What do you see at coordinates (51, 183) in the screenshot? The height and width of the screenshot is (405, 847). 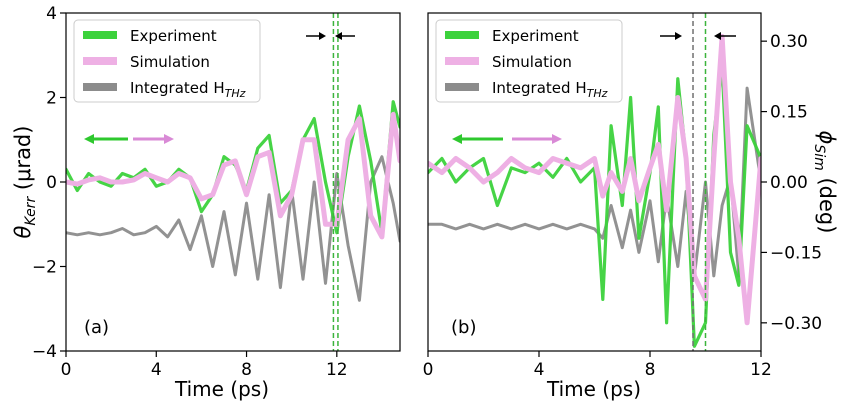 I see `y-tick-label-a-2: 0` at bounding box center [51, 183].